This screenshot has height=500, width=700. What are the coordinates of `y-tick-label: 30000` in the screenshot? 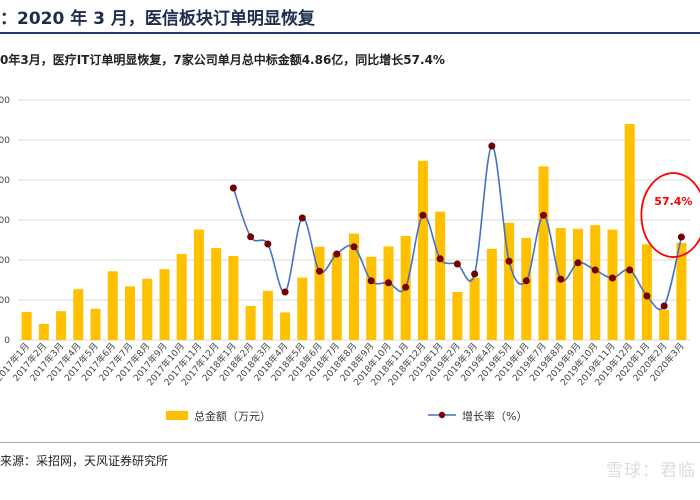 It's located at (5, 221).